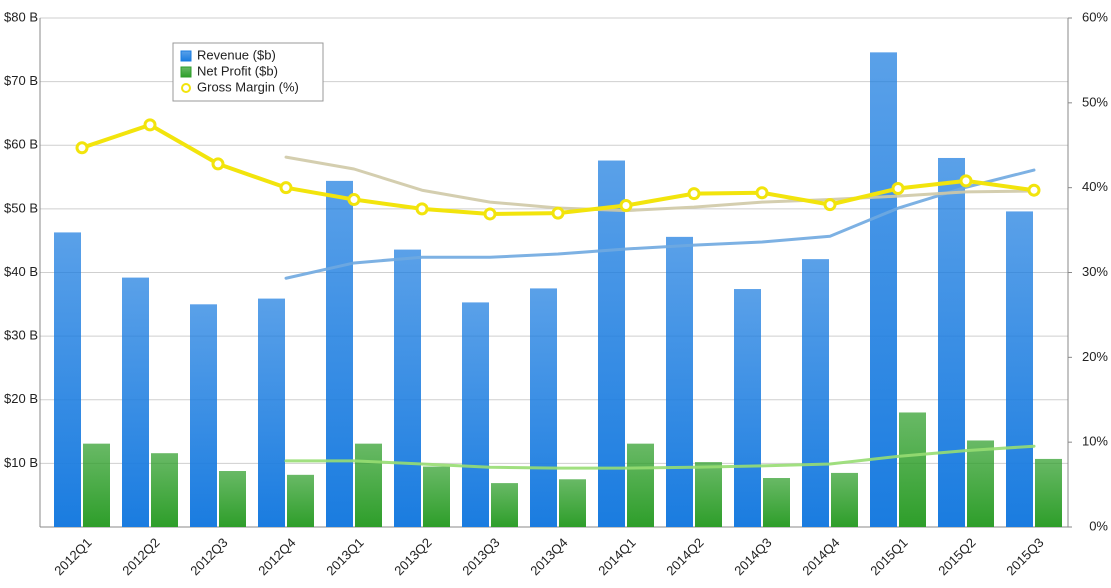  I want to click on y-tick-label: $40 B, so click(21, 271).